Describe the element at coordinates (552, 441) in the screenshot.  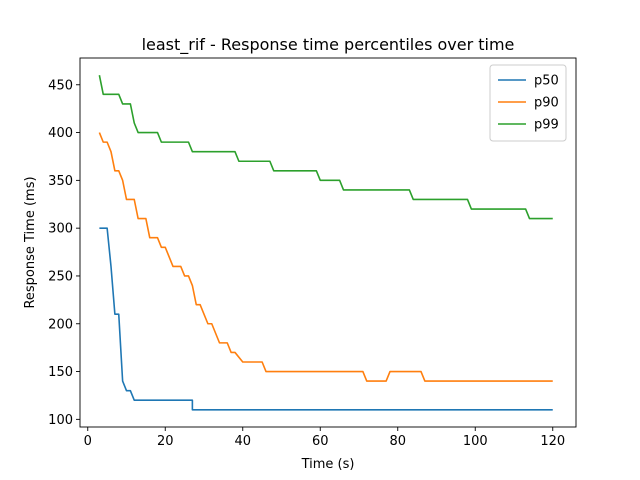
I see `x-tick-label: 120` at that location.